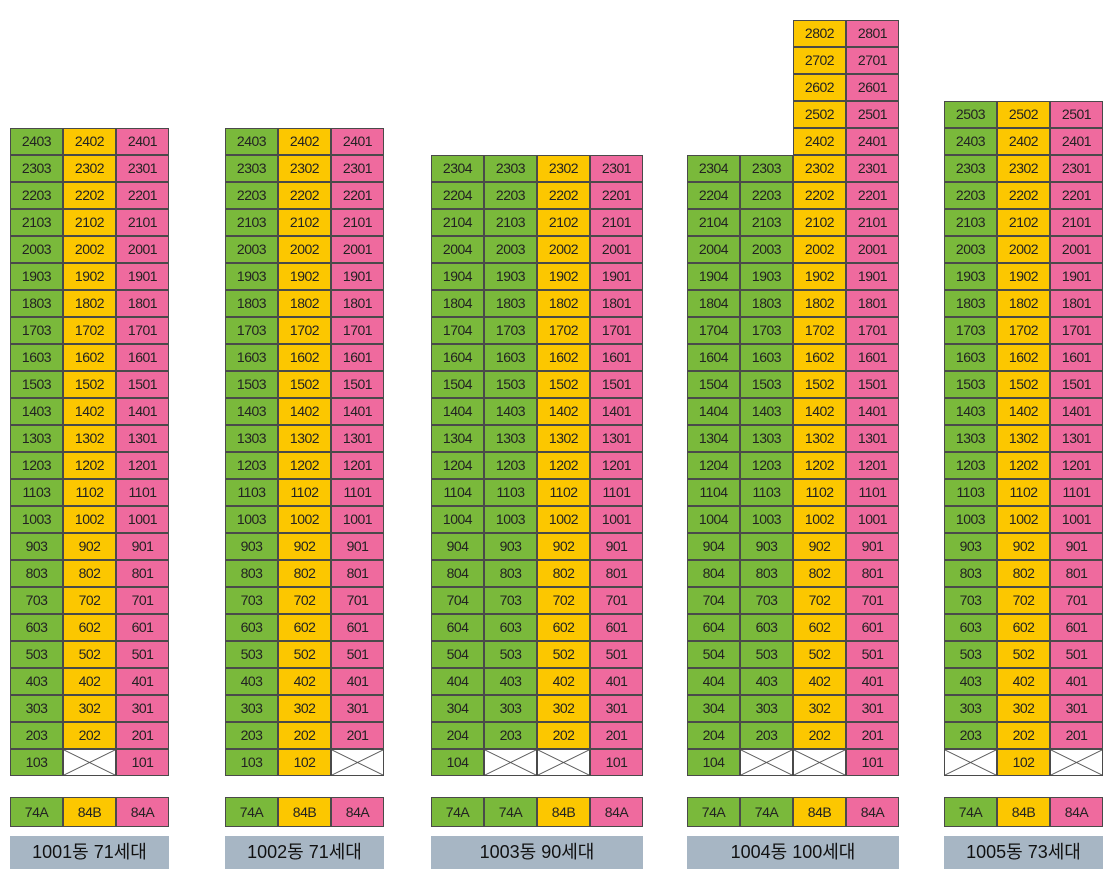 This screenshot has width=1117, height=880. I want to click on building-caption: 1003동 90세대, so click(537, 852).